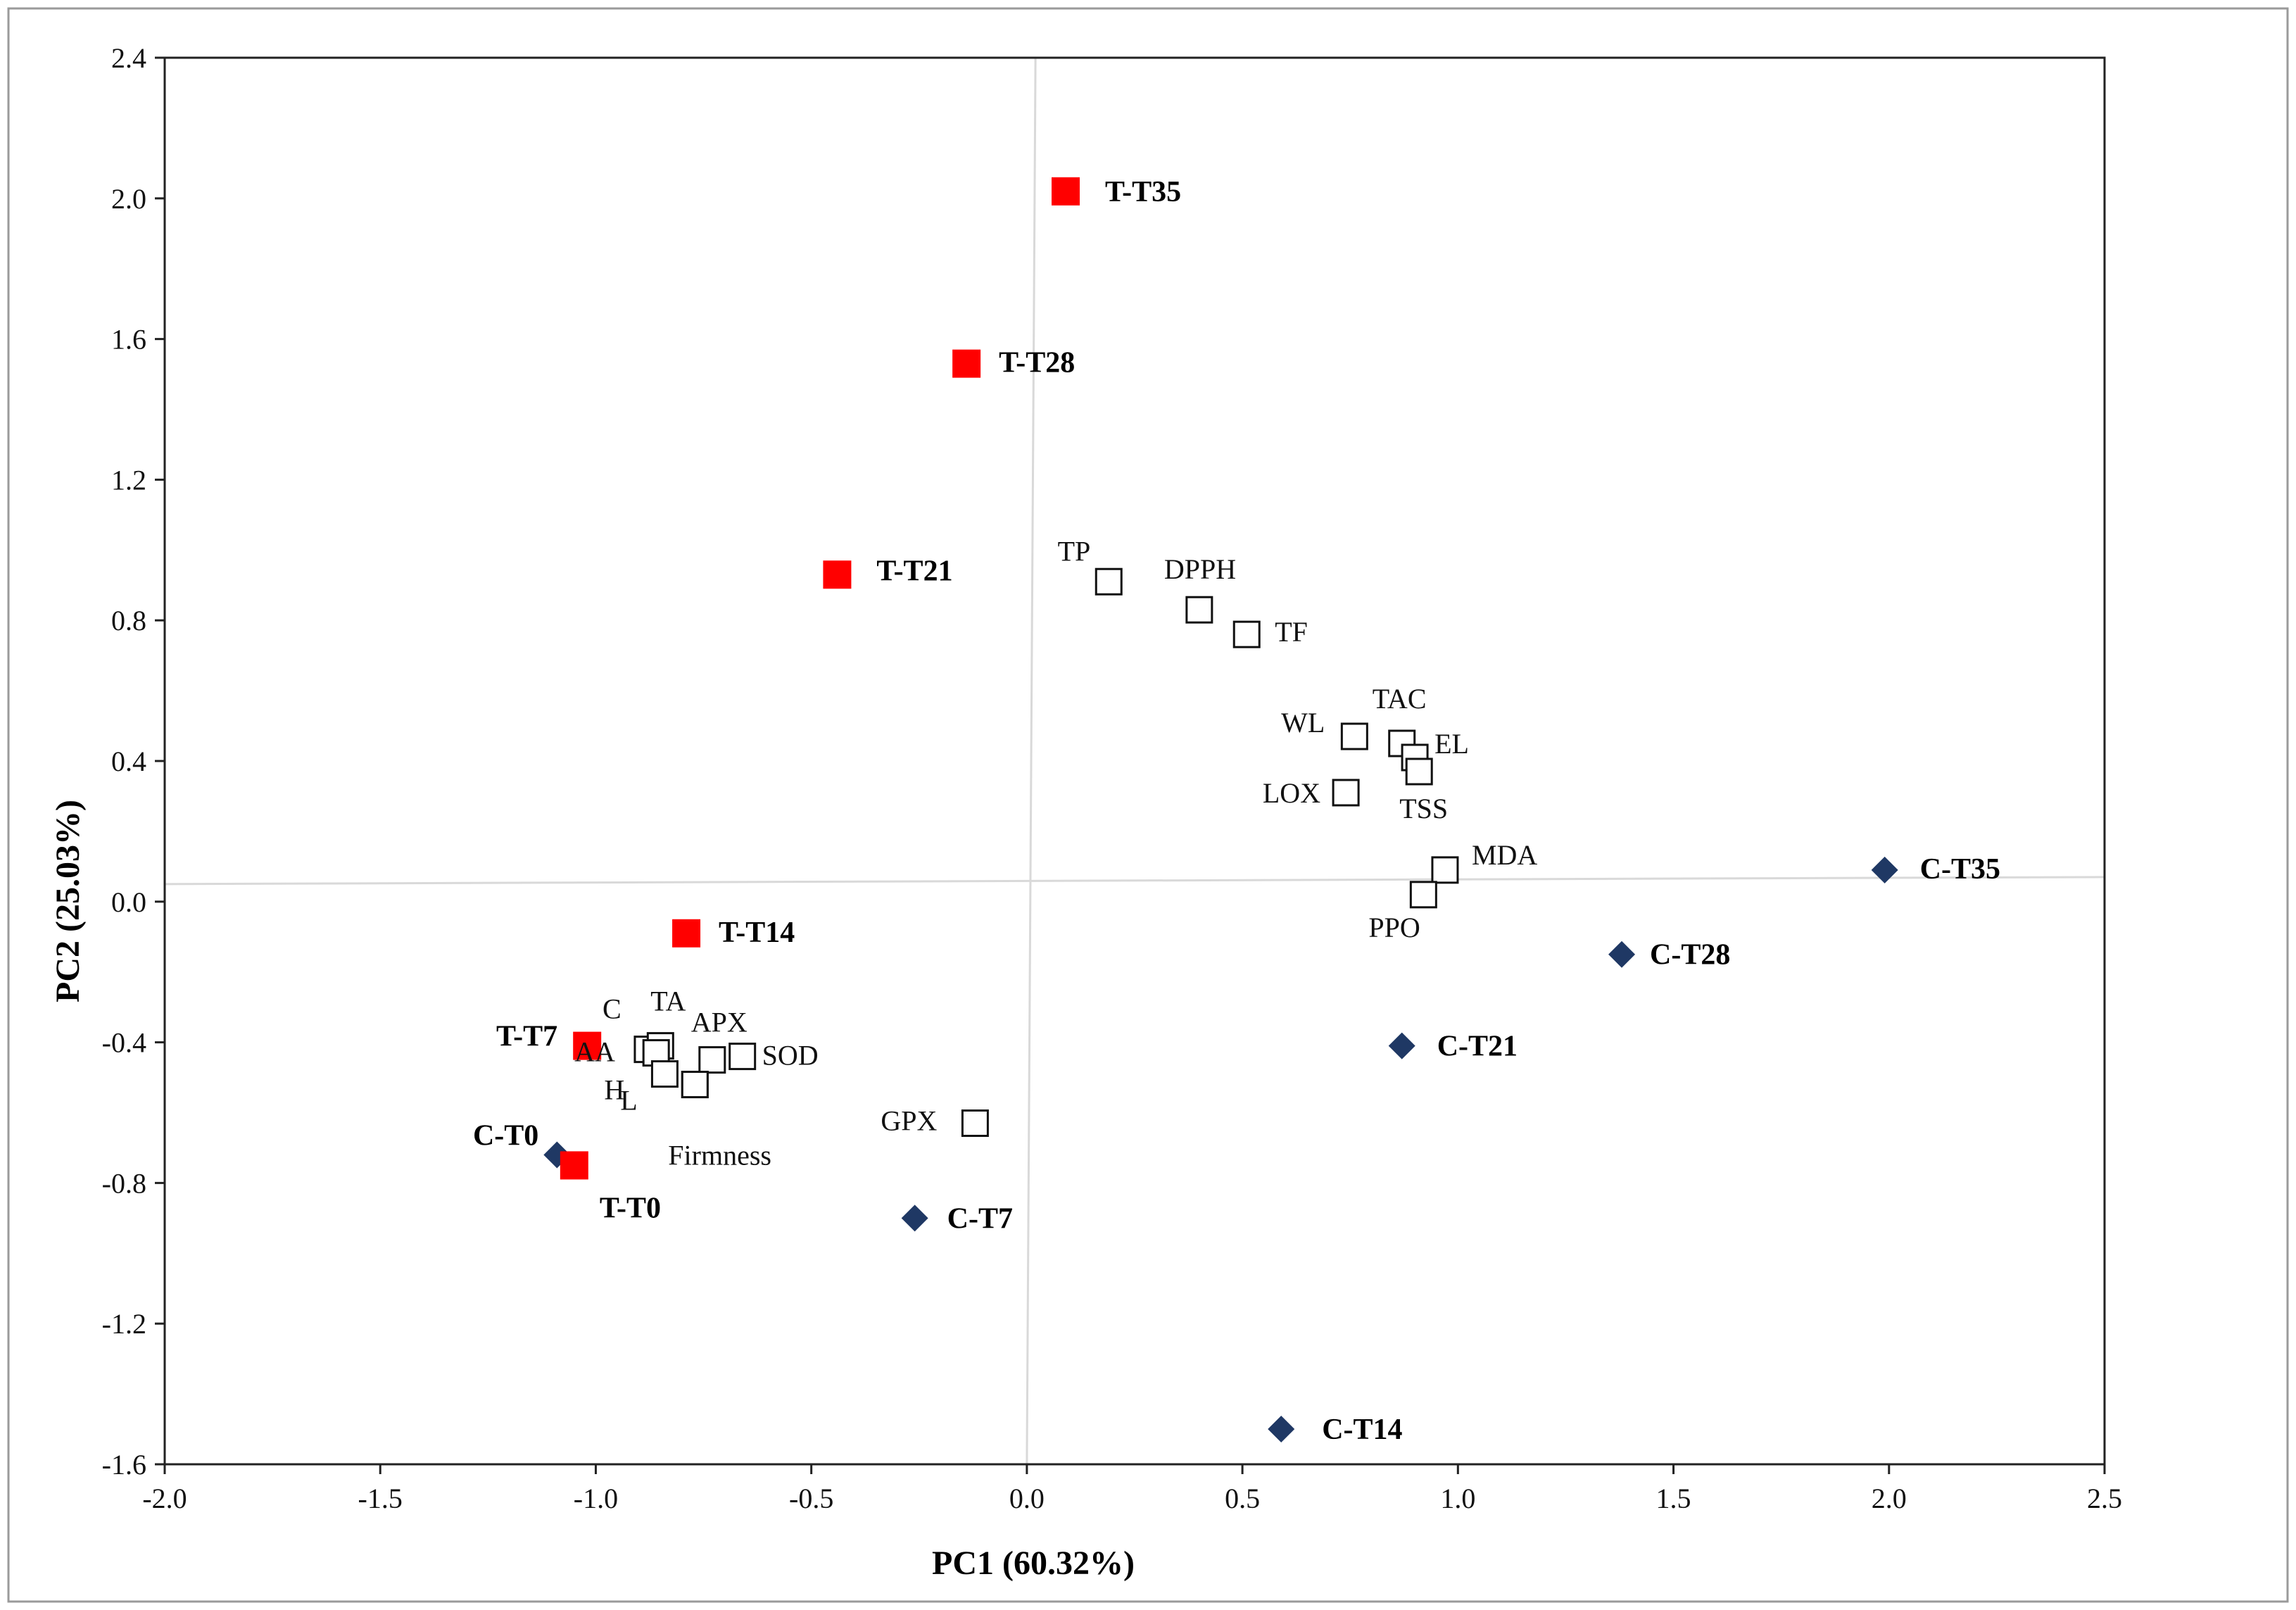  I want to click on x-tick-label: -2.0, so click(164, 1498).